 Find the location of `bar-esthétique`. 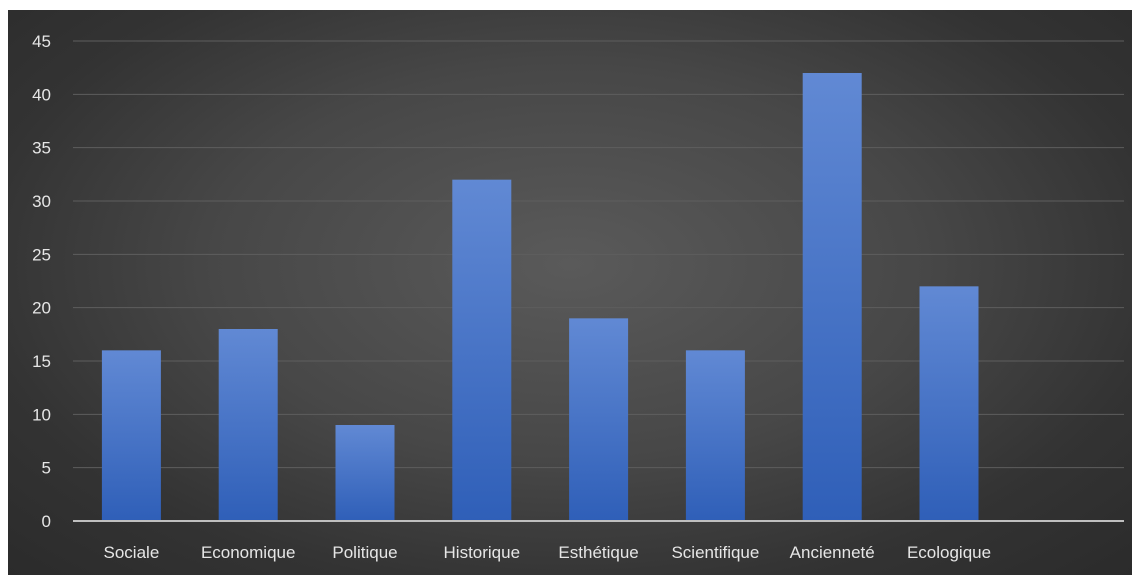

bar-esthétique is located at coordinates (599, 419).